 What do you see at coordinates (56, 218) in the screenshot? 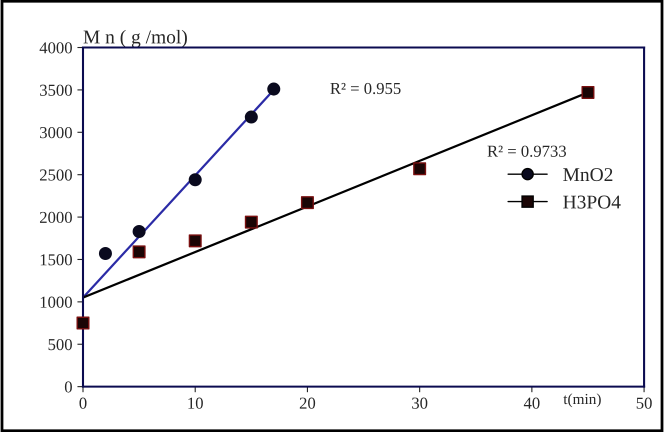
I see `y-tick-label: 2000` at bounding box center [56, 218].